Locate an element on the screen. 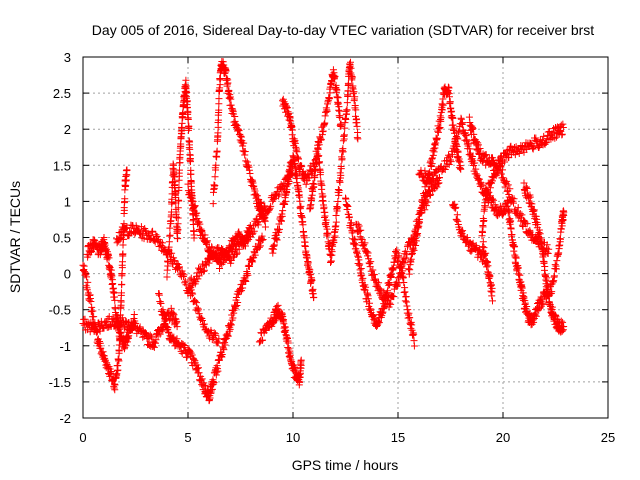 This screenshot has width=640, height=480. y-tick-label: 2 is located at coordinates (67, 129).